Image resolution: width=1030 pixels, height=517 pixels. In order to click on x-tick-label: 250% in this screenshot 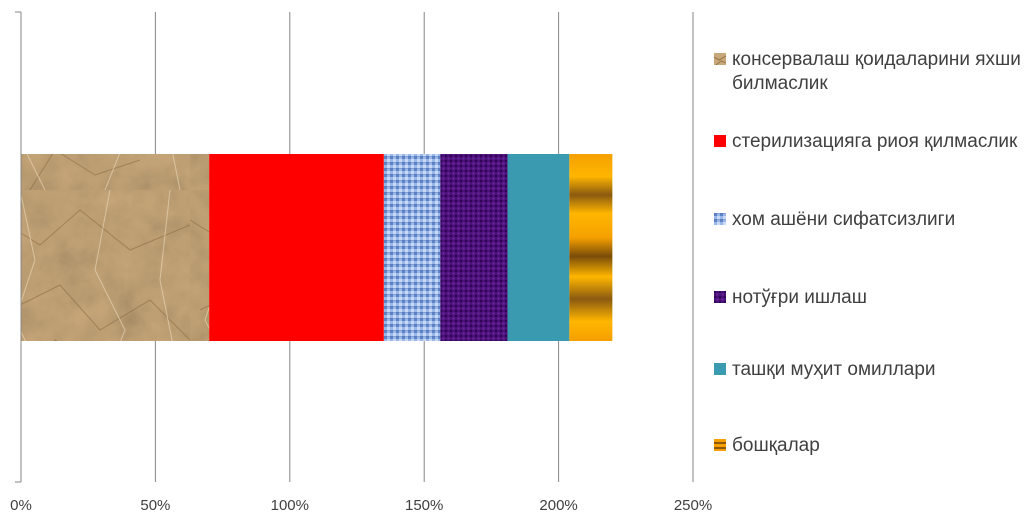, I will do `click(693, 505)`.